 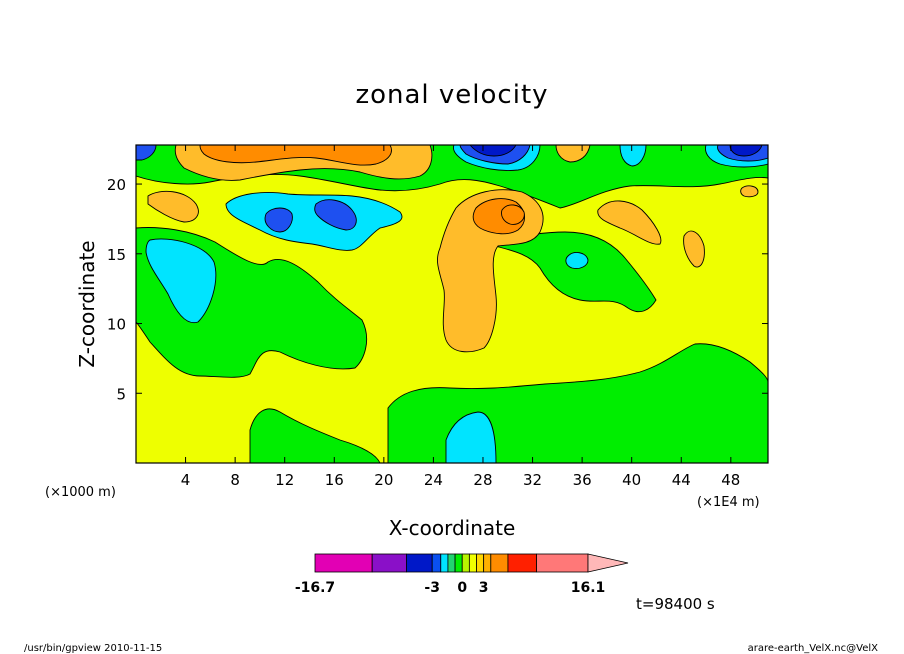 What do you see at coordinates (450, 588) in the screenshot?
I see `colorbar-labels: -16.7 -3 0 3 16.1` at bounding box center [450, 588].